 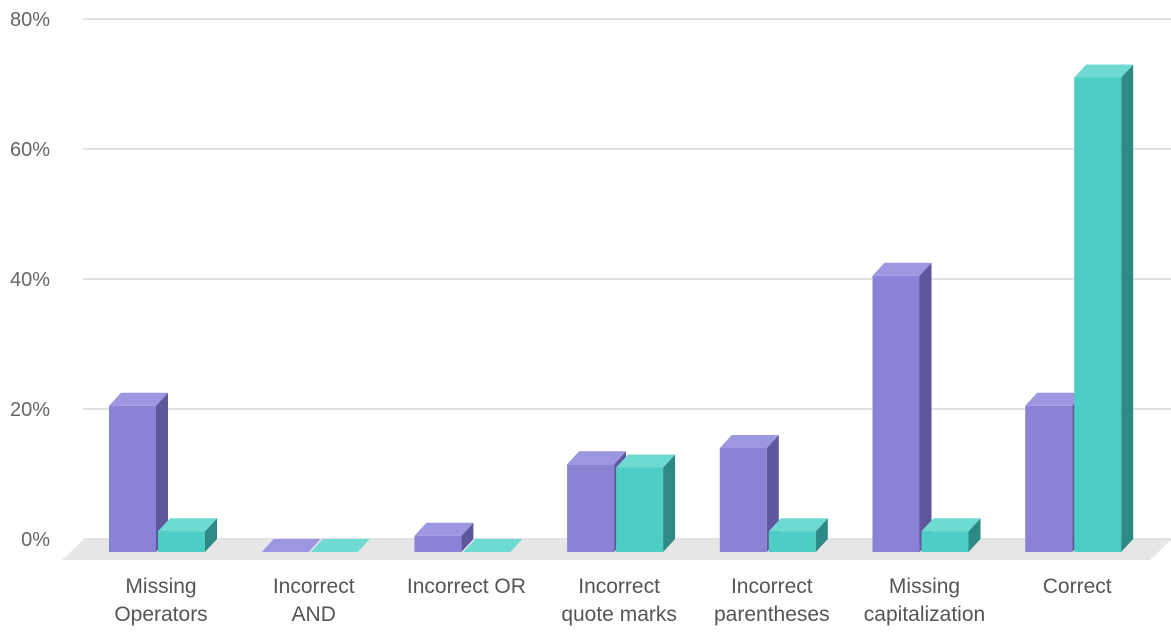 I want to click on x-category-label: Incorrect OR, so click(x=466, y=586).